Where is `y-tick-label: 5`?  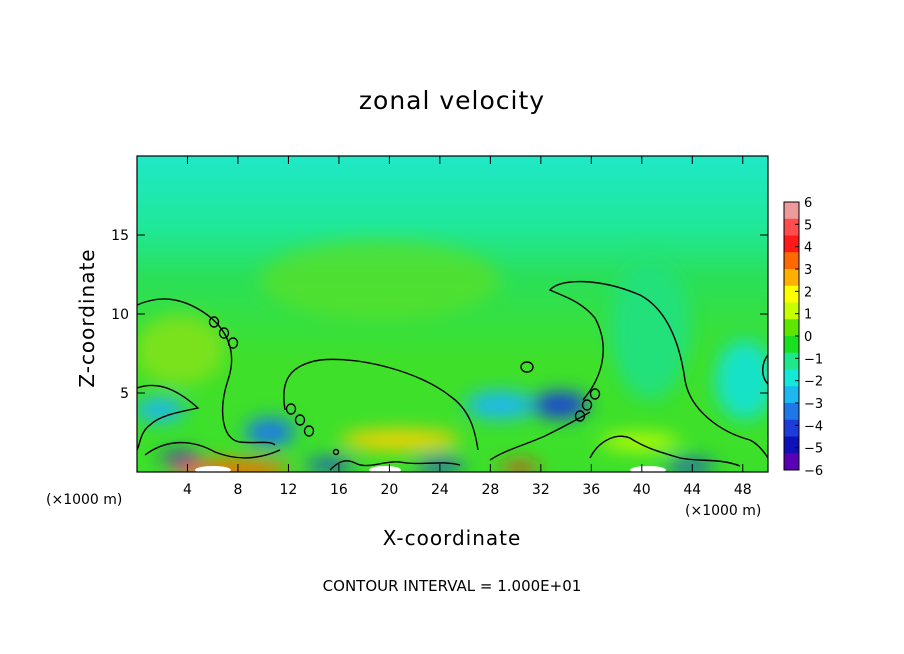 y-tick-label: 5 is located at coordinates (124, 394).